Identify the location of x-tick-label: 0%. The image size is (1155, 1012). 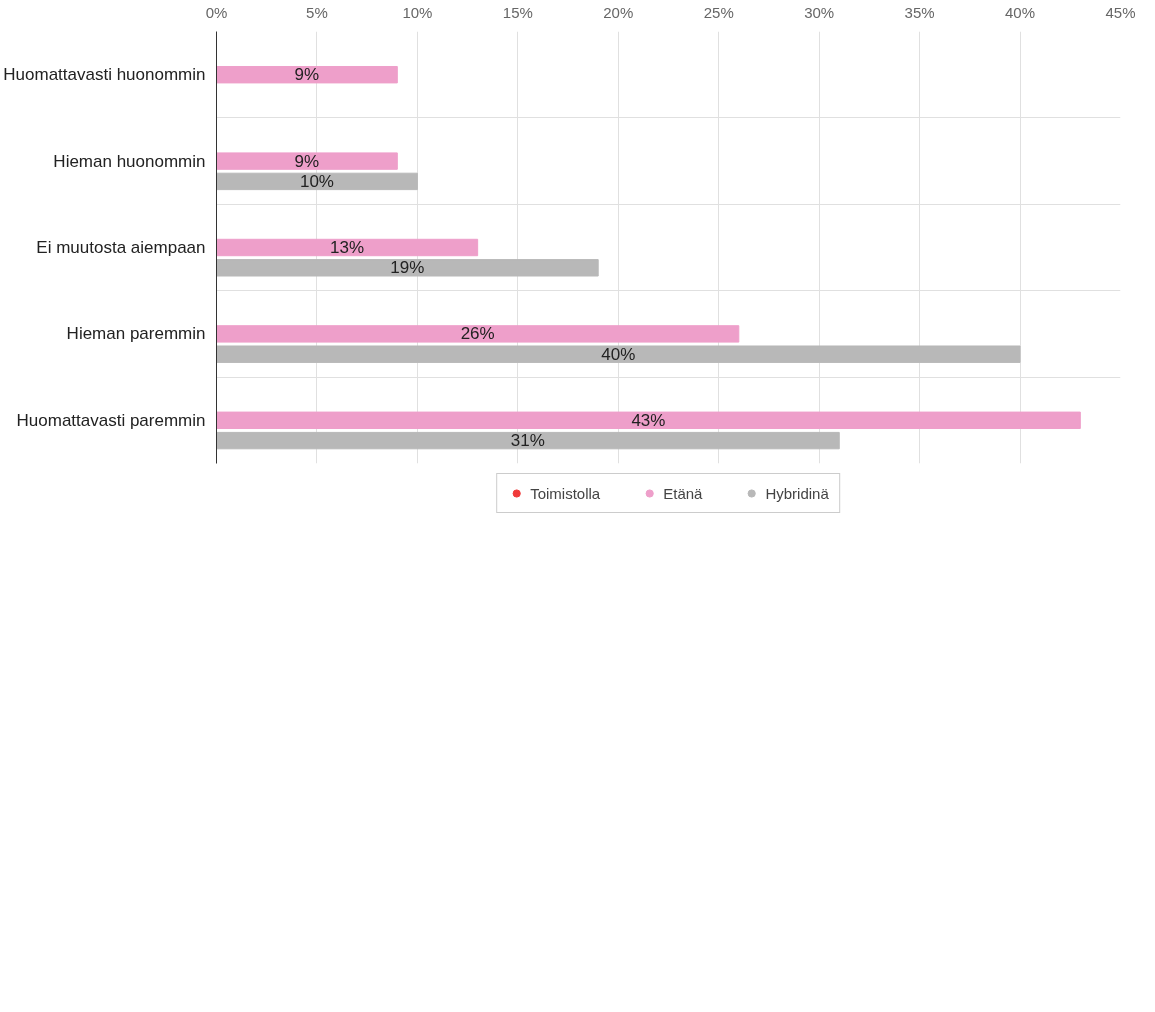
(216, 12).